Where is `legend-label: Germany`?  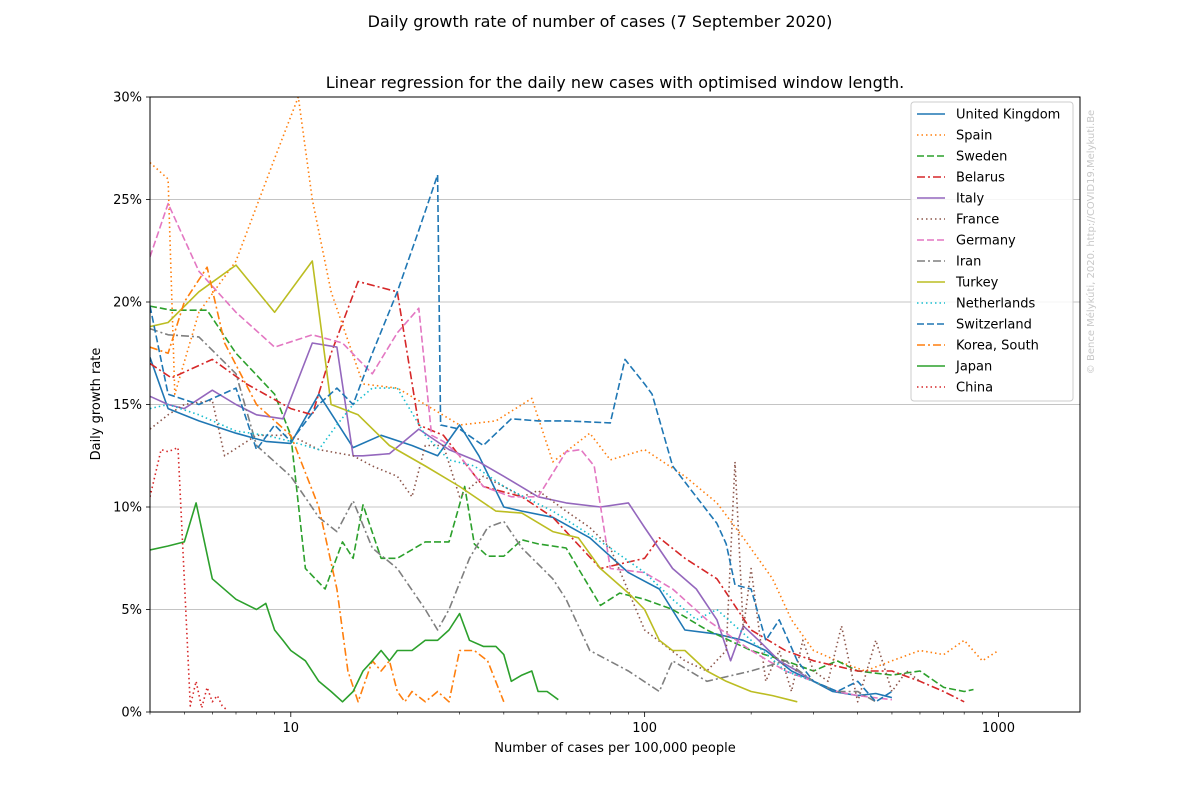
legend-label: Germany is located at coordinates (986, 241).